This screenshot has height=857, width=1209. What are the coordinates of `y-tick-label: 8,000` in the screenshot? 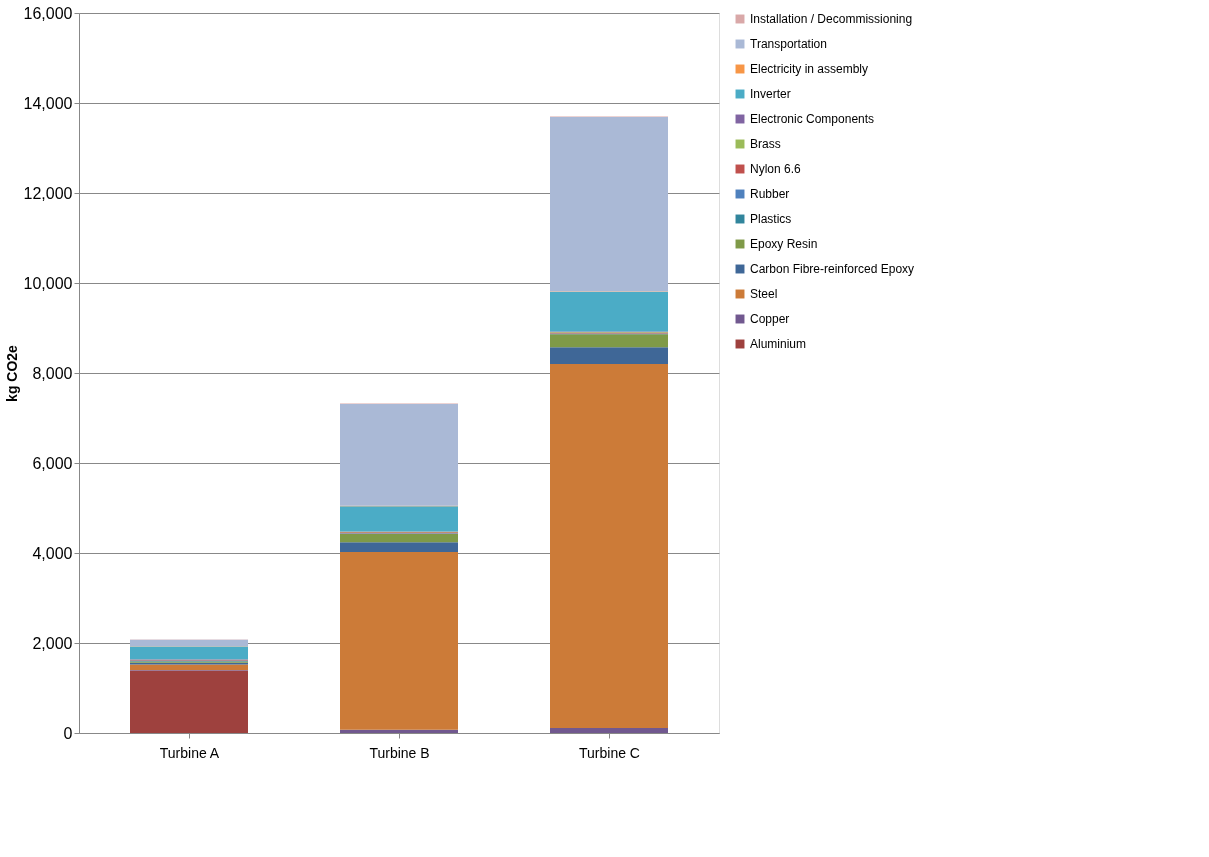 It's located at (52, 373).